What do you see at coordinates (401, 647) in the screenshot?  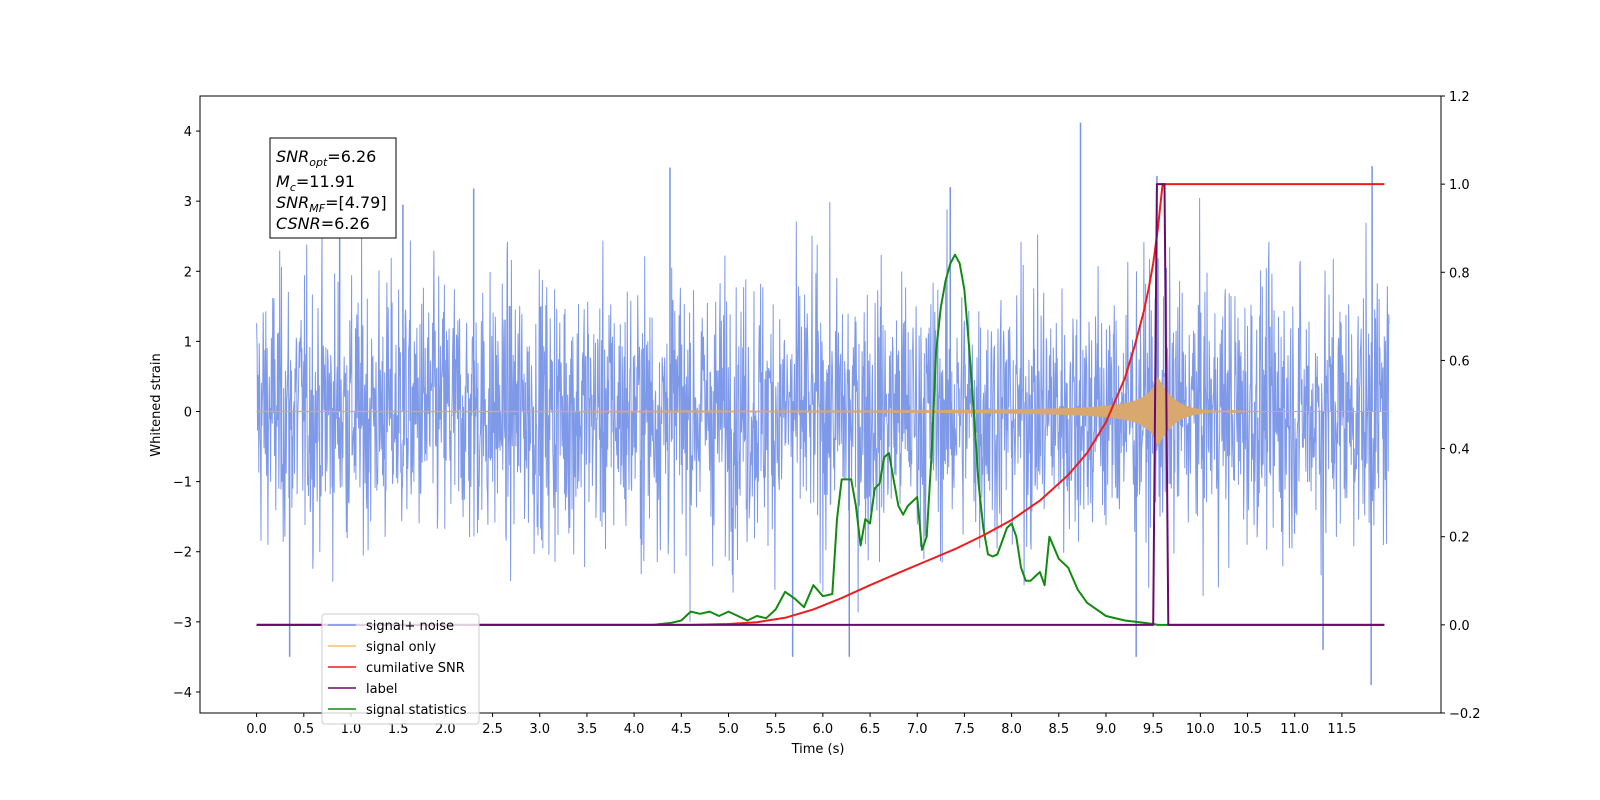 I see `legend-label-signal-only: signal only` at bounding box center [401, 647].